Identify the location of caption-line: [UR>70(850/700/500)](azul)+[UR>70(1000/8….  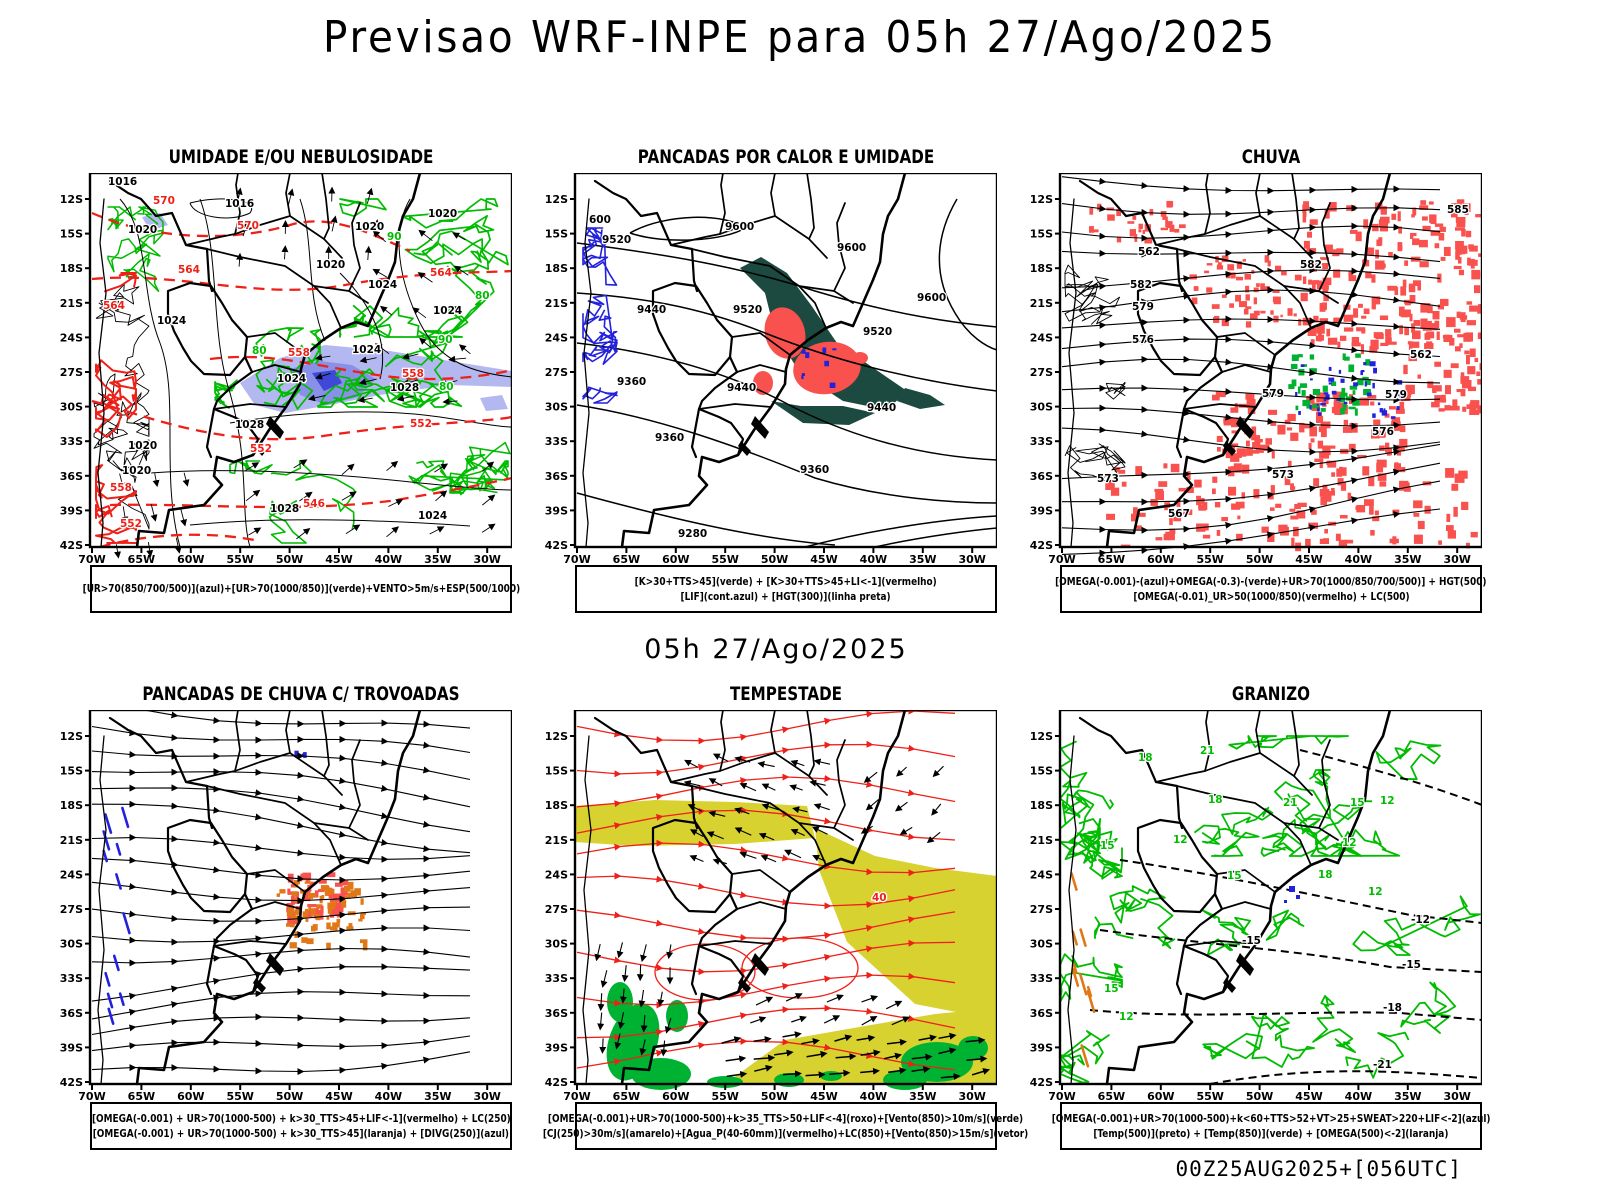
(301, 589).